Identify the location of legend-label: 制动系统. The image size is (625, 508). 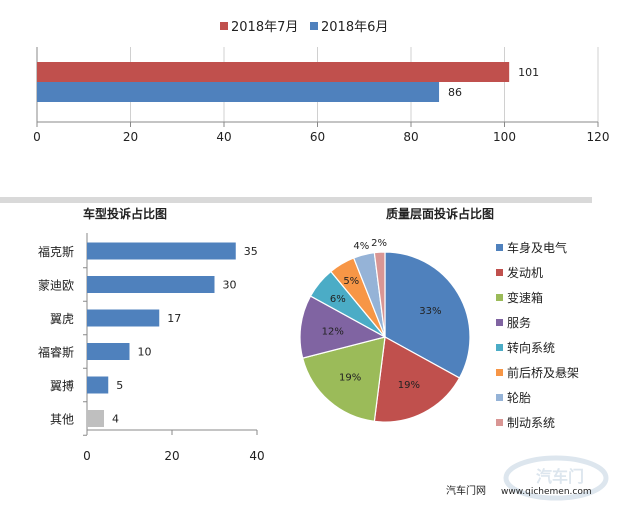
(531, 423).